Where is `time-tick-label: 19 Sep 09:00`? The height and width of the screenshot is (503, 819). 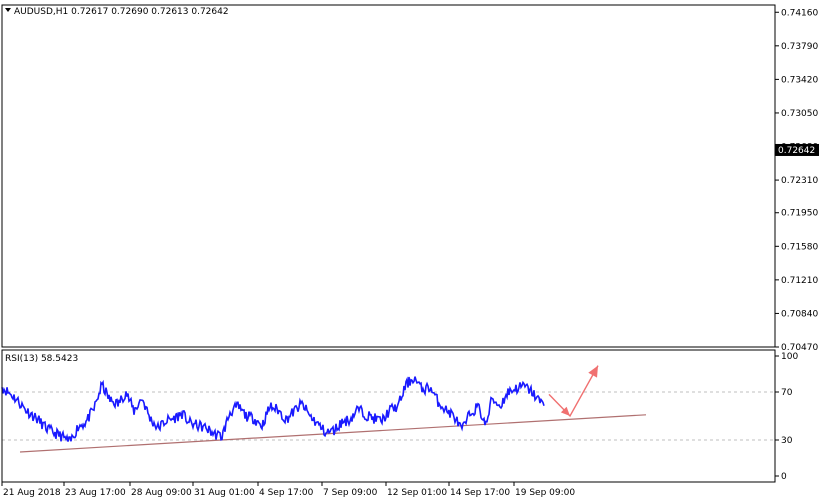 time-tick-label: 19 Sep 09:00 is located at coordinates (545, 493).